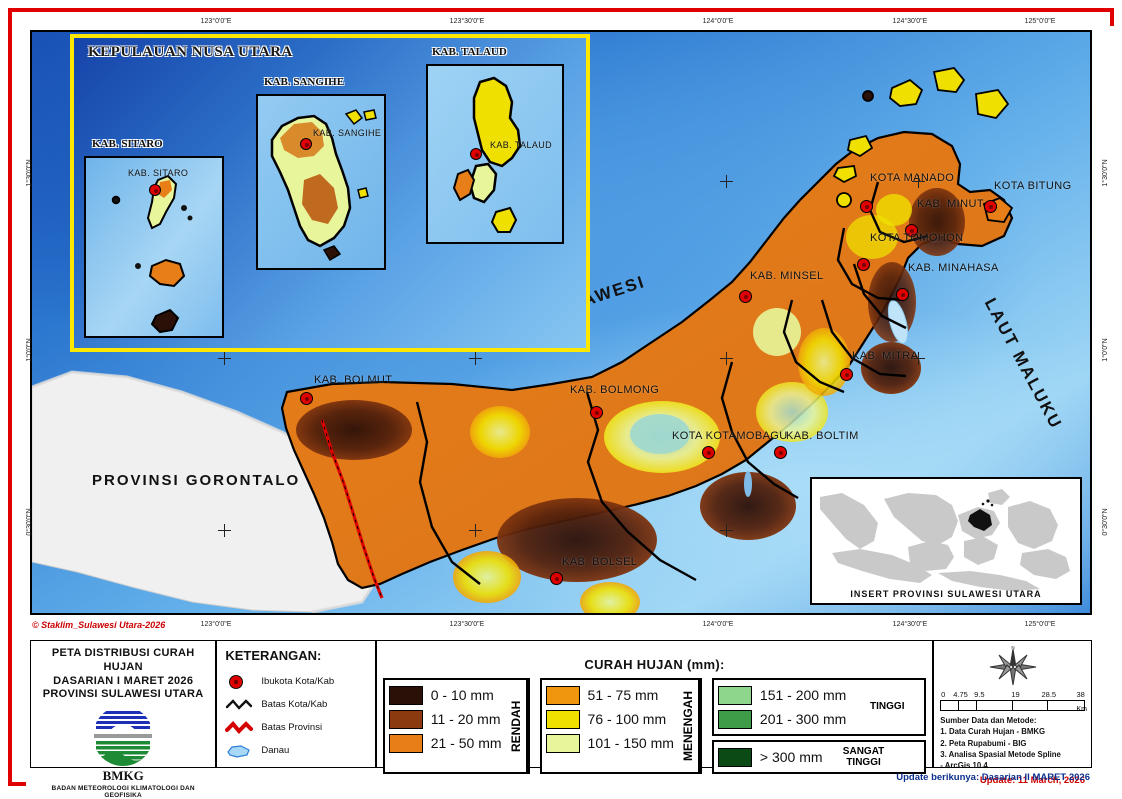  I want to click on legend-class-row: 21 - 50 mm, so click(445, 743).